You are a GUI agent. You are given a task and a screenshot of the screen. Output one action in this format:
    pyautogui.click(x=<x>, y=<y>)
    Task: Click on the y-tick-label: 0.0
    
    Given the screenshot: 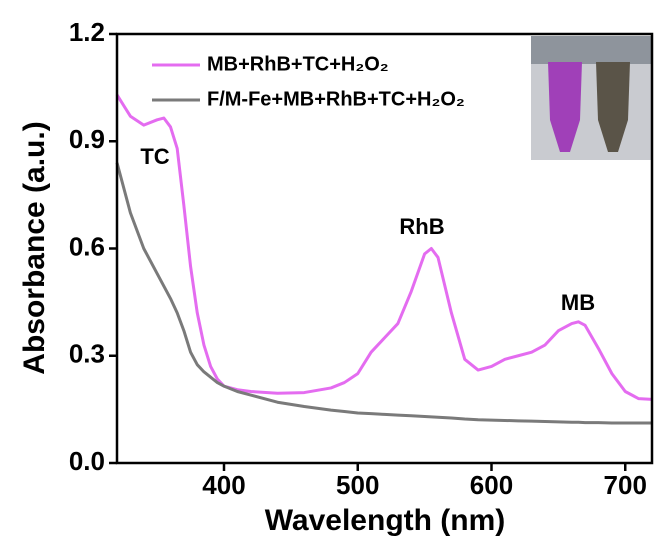 What is the action you would take?
    pyautogui.click(x=87, y=461)
    